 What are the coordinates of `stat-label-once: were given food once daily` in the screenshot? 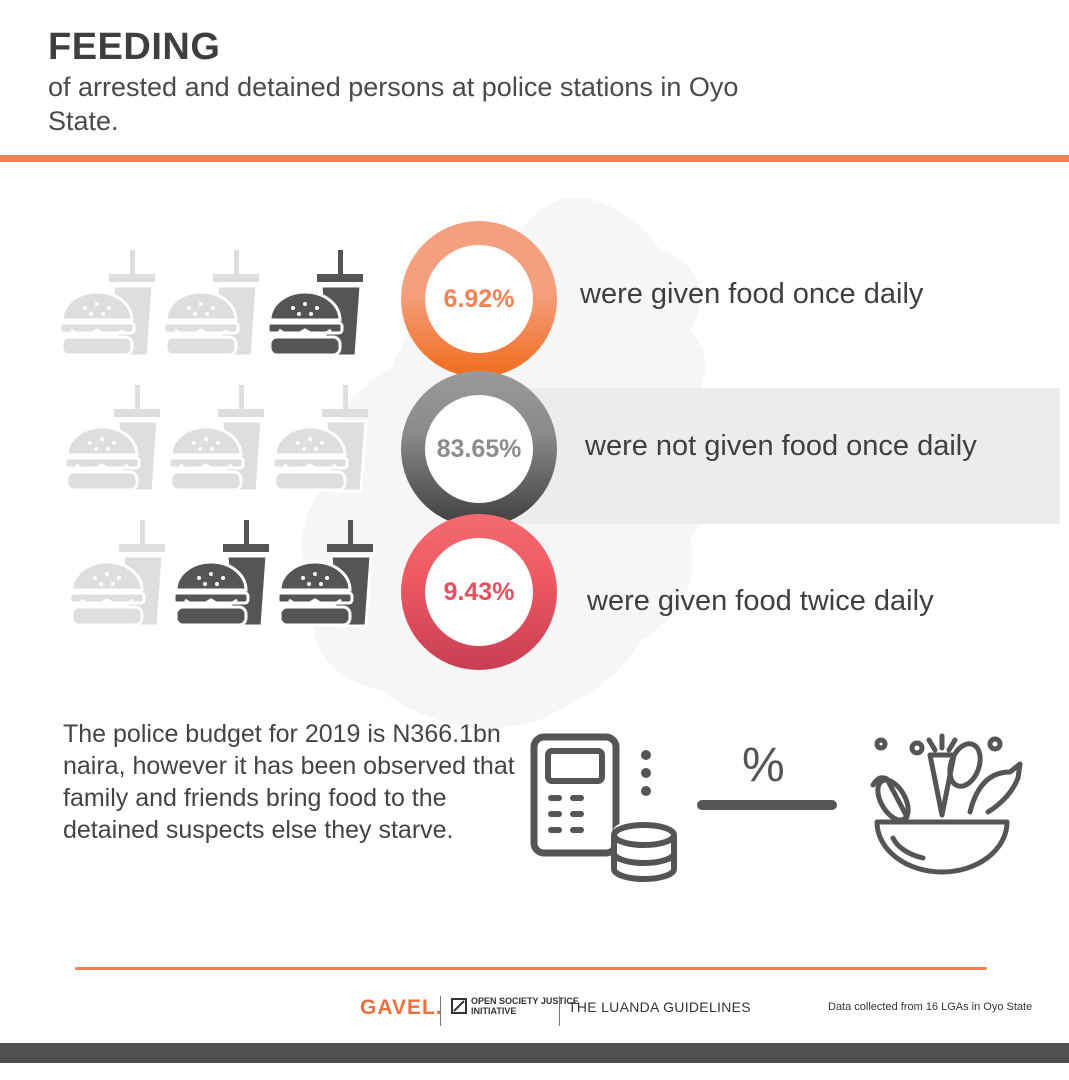 It's located at (752, 294).